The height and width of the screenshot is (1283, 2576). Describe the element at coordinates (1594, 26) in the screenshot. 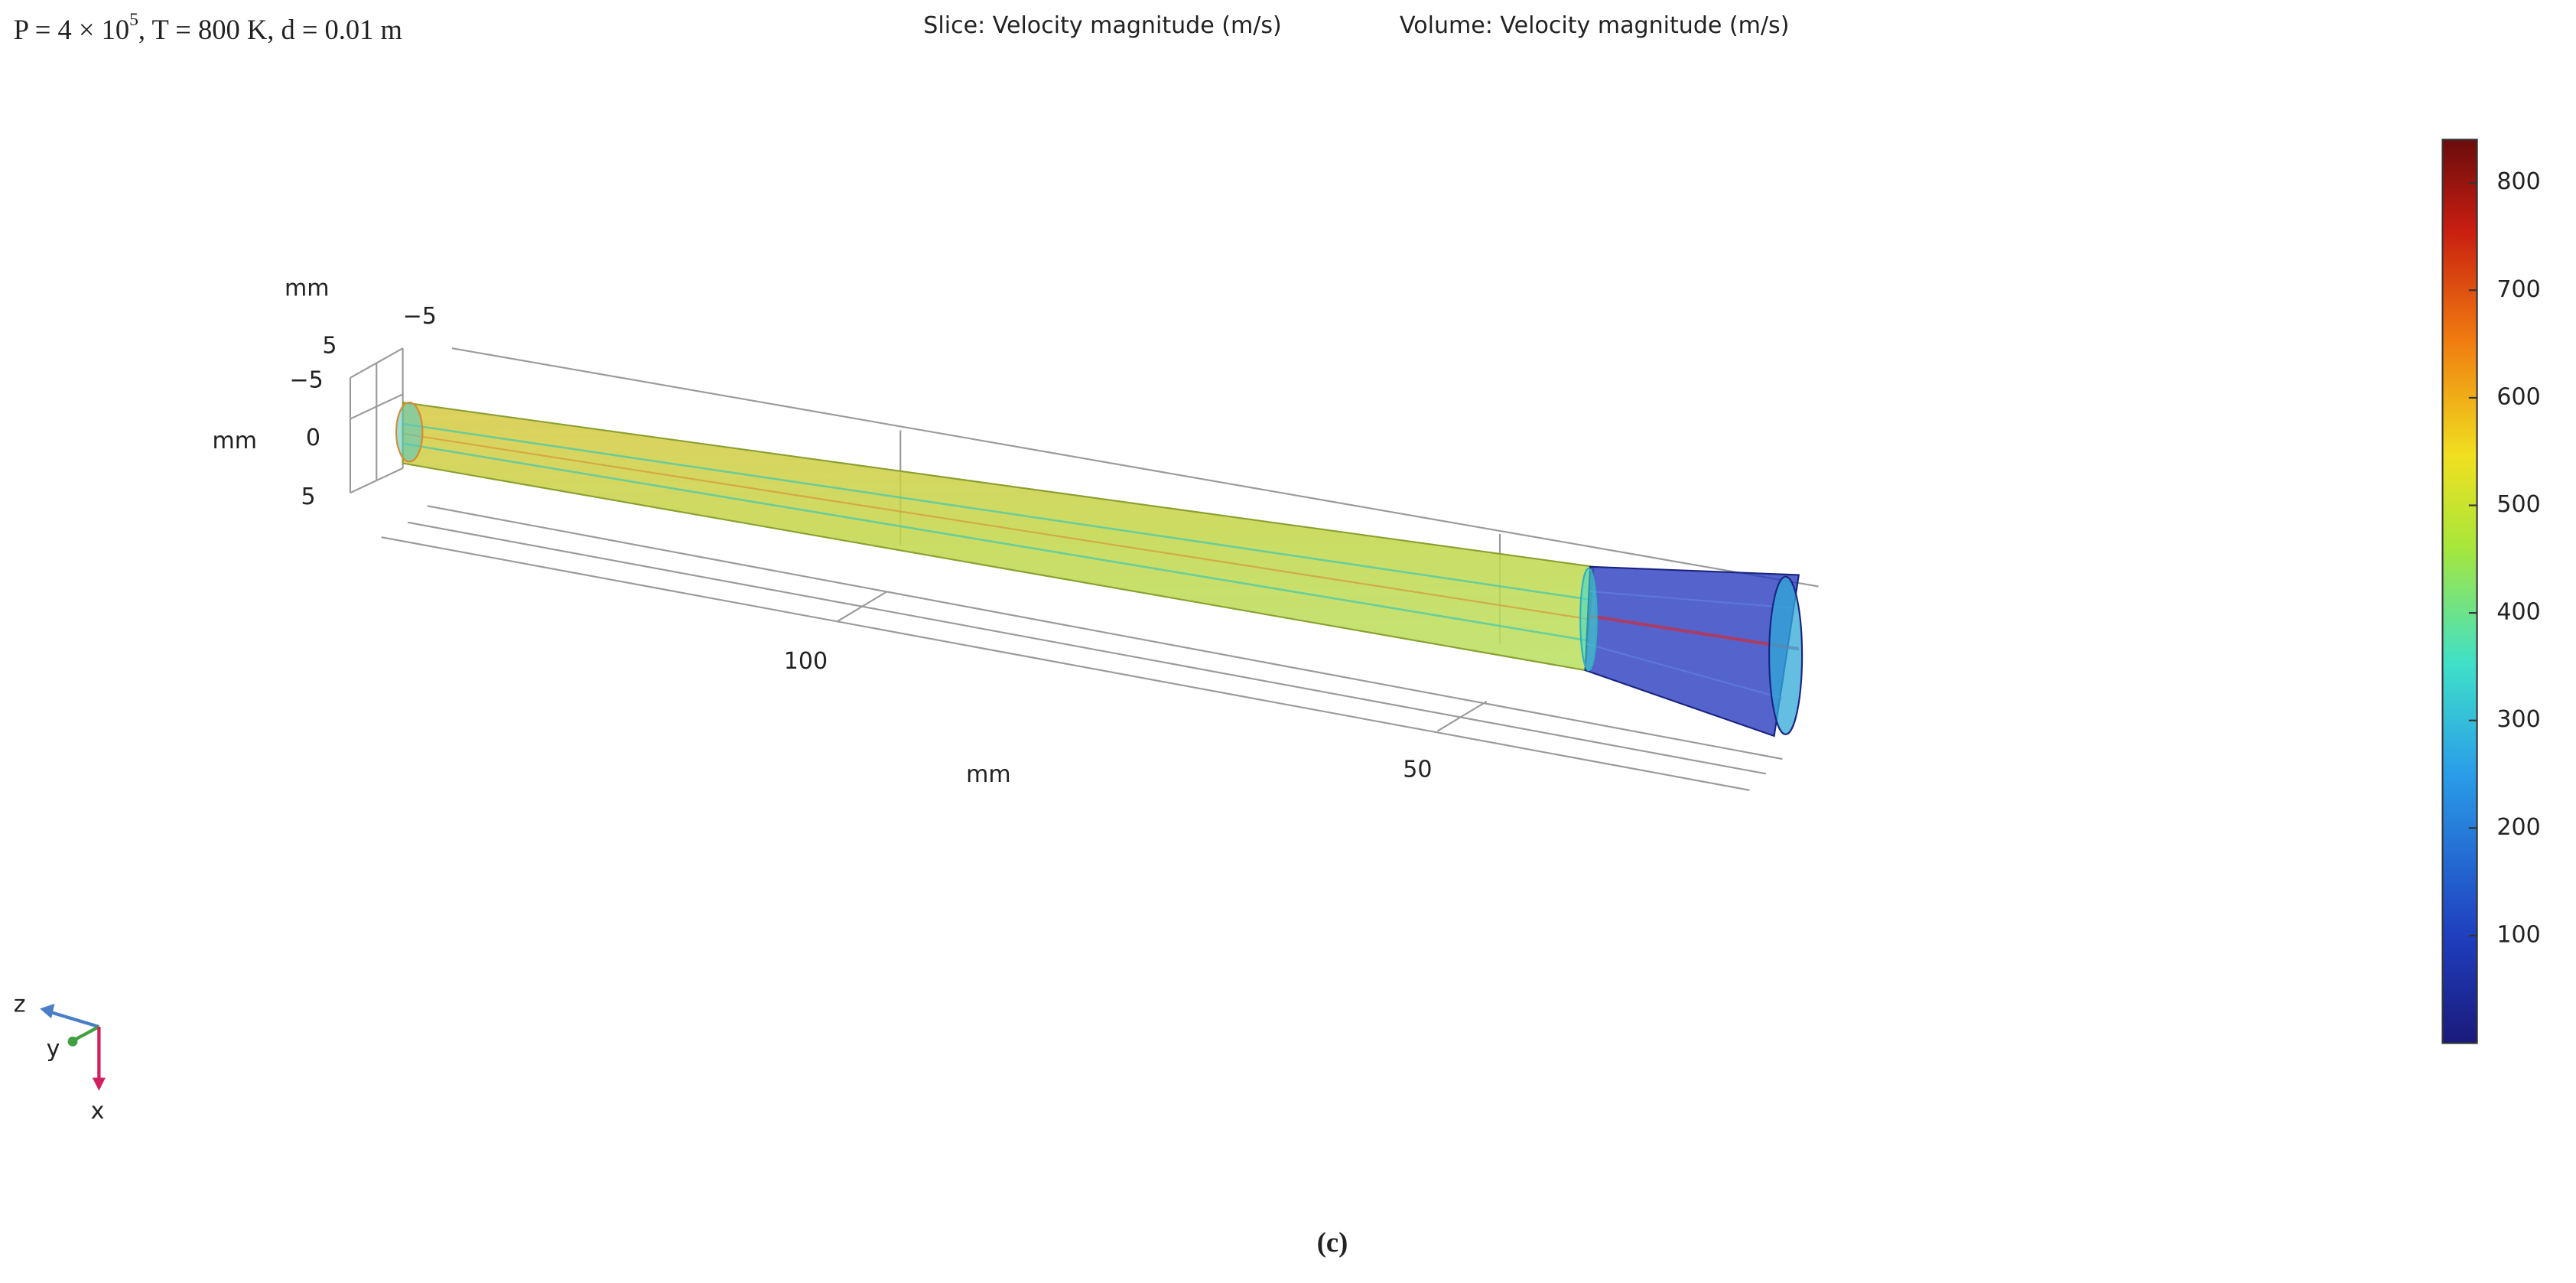

I see `volume-title: Volume: Velocity magnitude (m/s)` at that location.